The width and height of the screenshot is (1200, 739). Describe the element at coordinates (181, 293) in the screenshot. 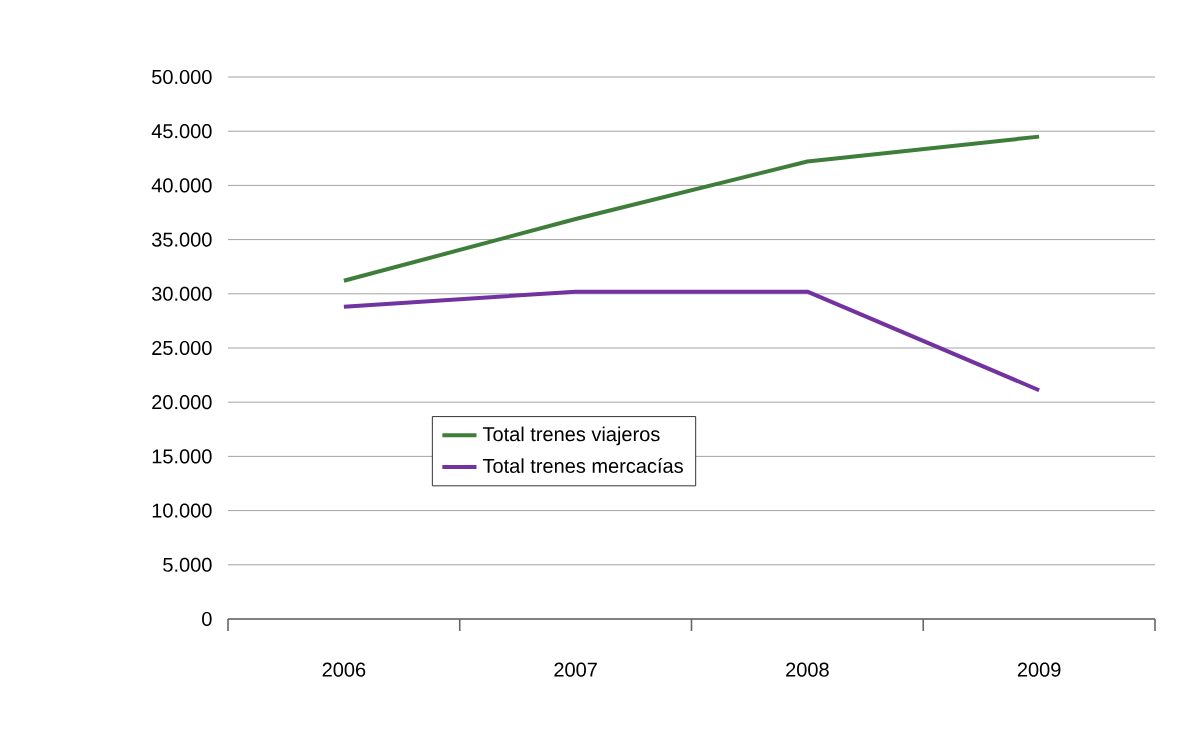

I see `y-tick-label: 30.000` at that location.